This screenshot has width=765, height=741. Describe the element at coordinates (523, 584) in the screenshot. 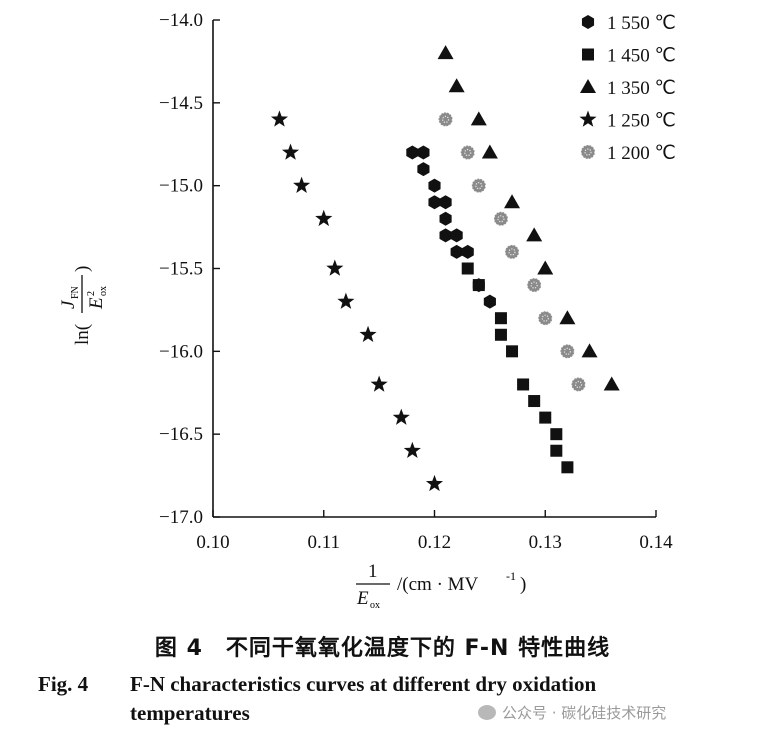

I see `xlabel-close: )` at that location.